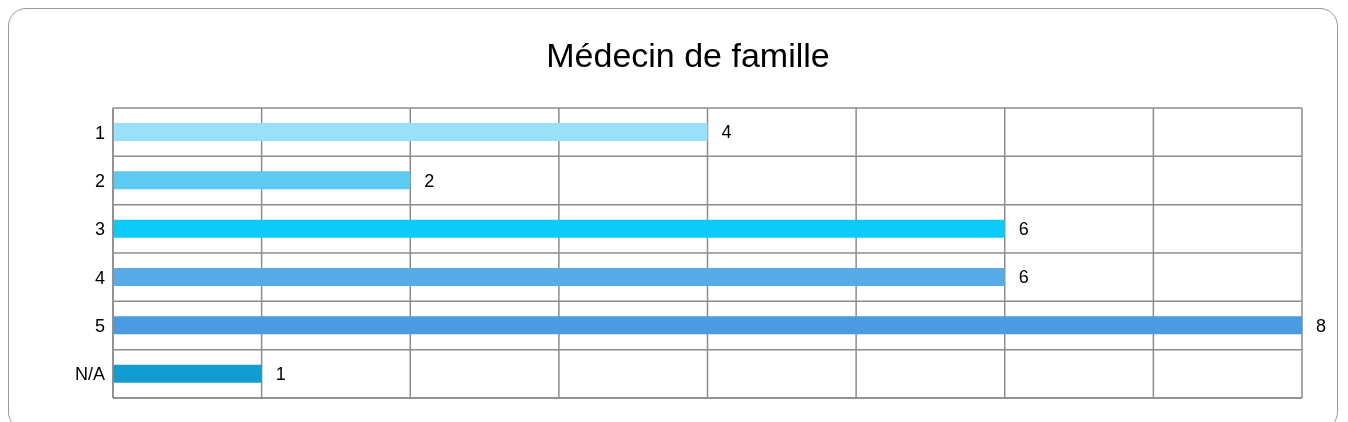 This screenshot has width=1348, height=422. I want to click on data-label: 4, so click(726, 132).